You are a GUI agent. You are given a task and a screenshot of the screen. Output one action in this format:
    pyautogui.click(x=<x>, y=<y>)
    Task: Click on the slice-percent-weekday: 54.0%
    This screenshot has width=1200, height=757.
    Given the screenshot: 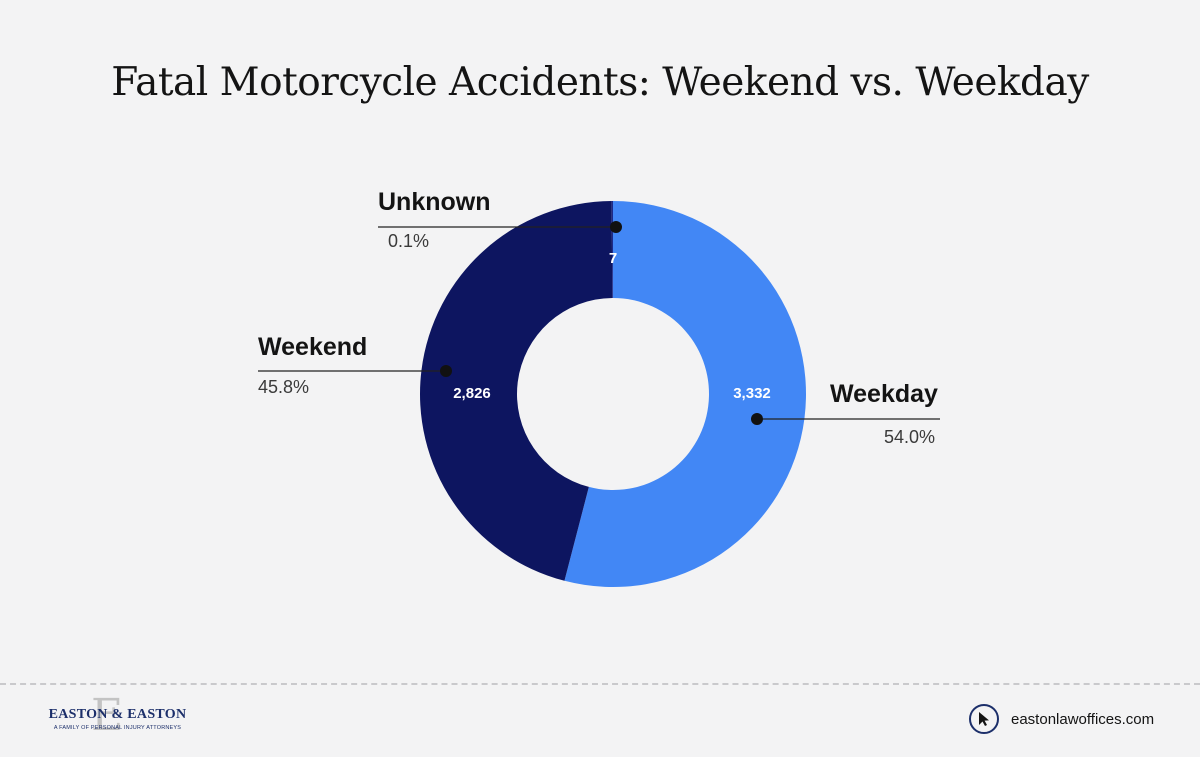 What is the action you would take?
    pyautogui.click(x=909, y=437)
    